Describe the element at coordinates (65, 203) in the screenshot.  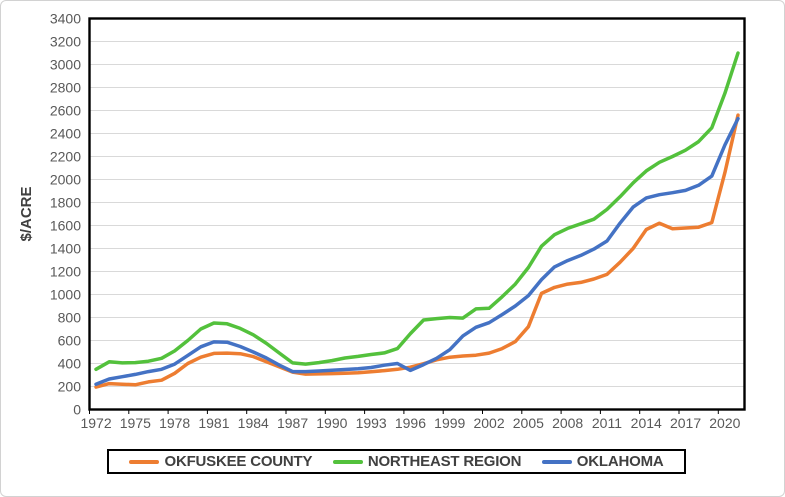
I see `y-tick-label: 1800` at that location.